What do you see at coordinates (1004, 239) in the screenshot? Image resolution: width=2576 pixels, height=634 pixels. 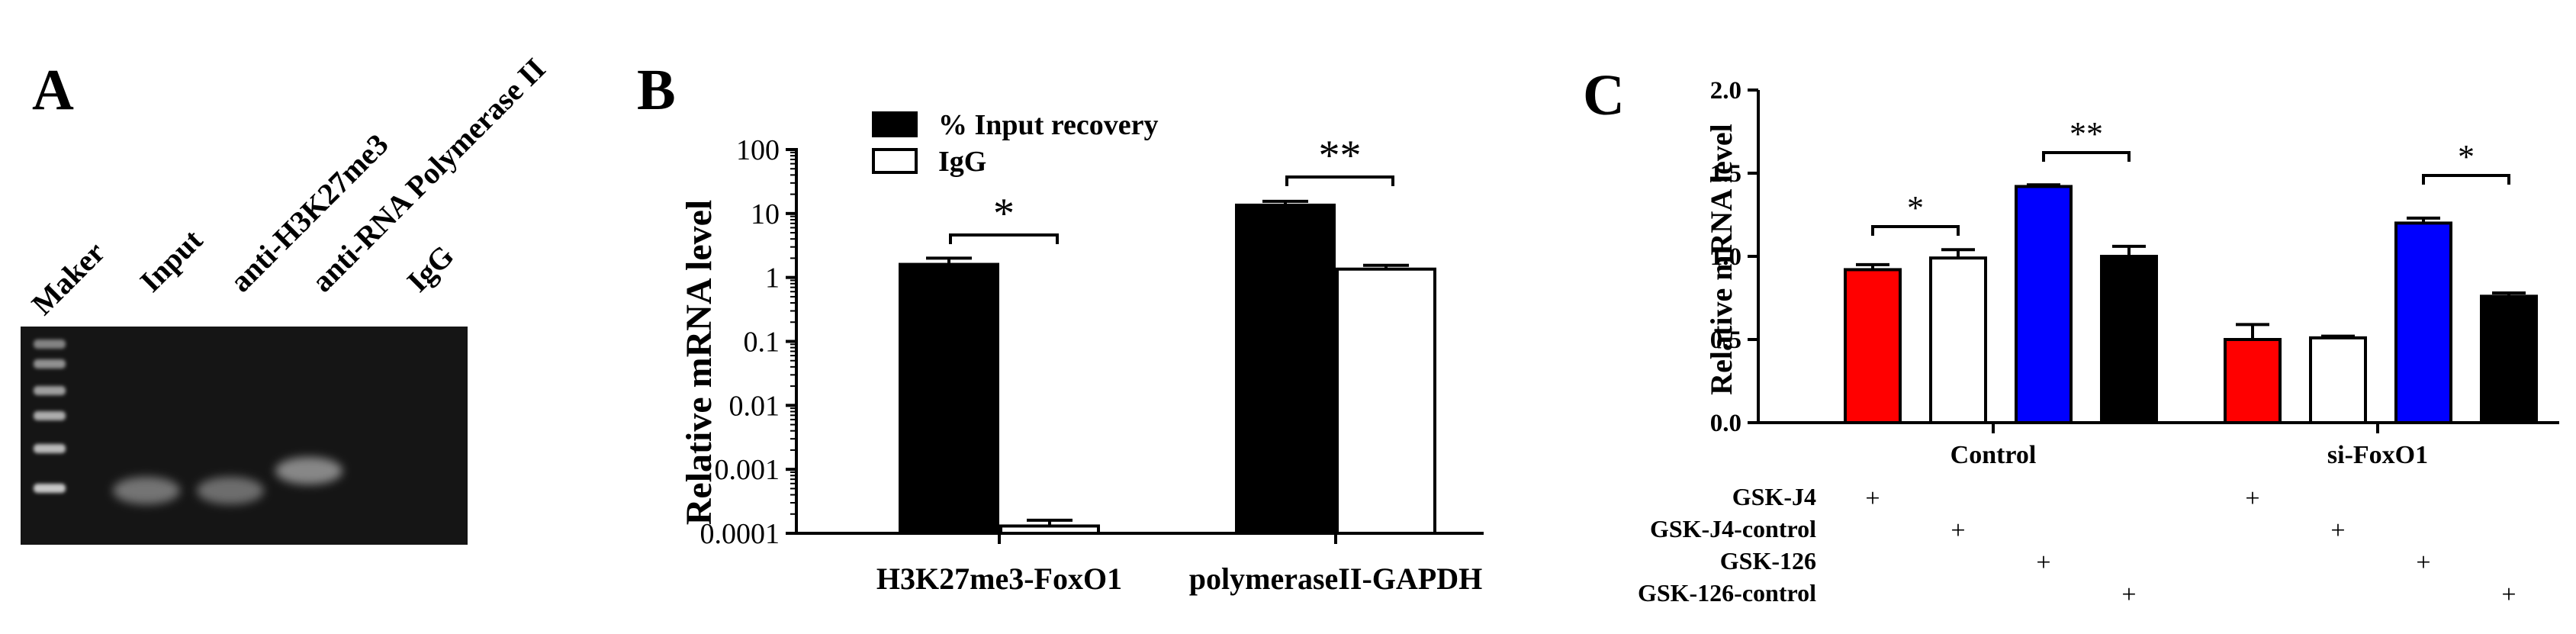 I see `b-sig-1-bracket` at bounding box center [1004, 239].